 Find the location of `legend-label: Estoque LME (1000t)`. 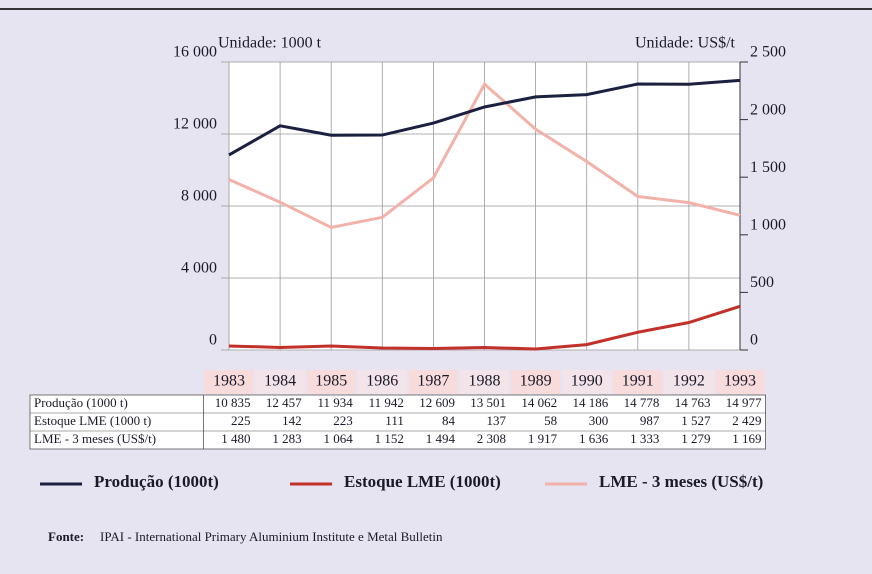

legend-label: Estoque LME (1000t) is located at coordinates (422, 481).